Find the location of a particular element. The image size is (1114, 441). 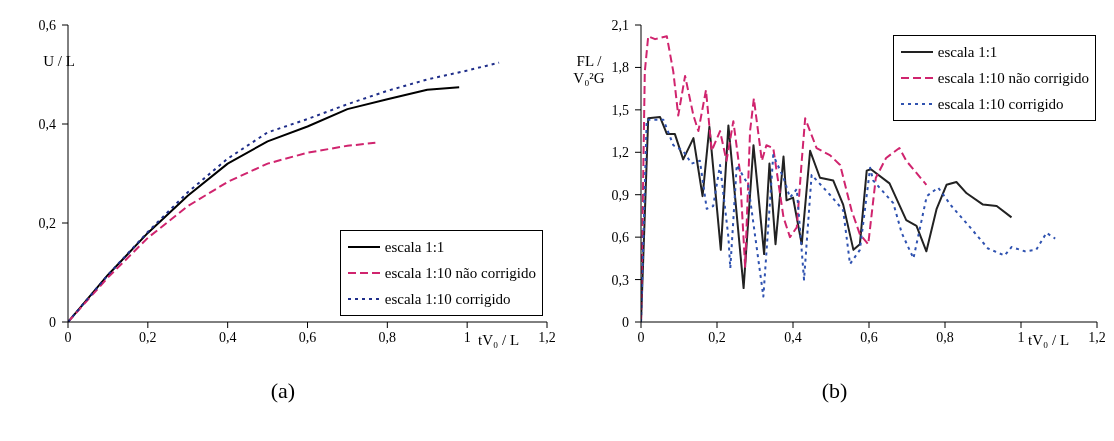

y-tick-label: 1,8 is located at coordinates (620, 68).